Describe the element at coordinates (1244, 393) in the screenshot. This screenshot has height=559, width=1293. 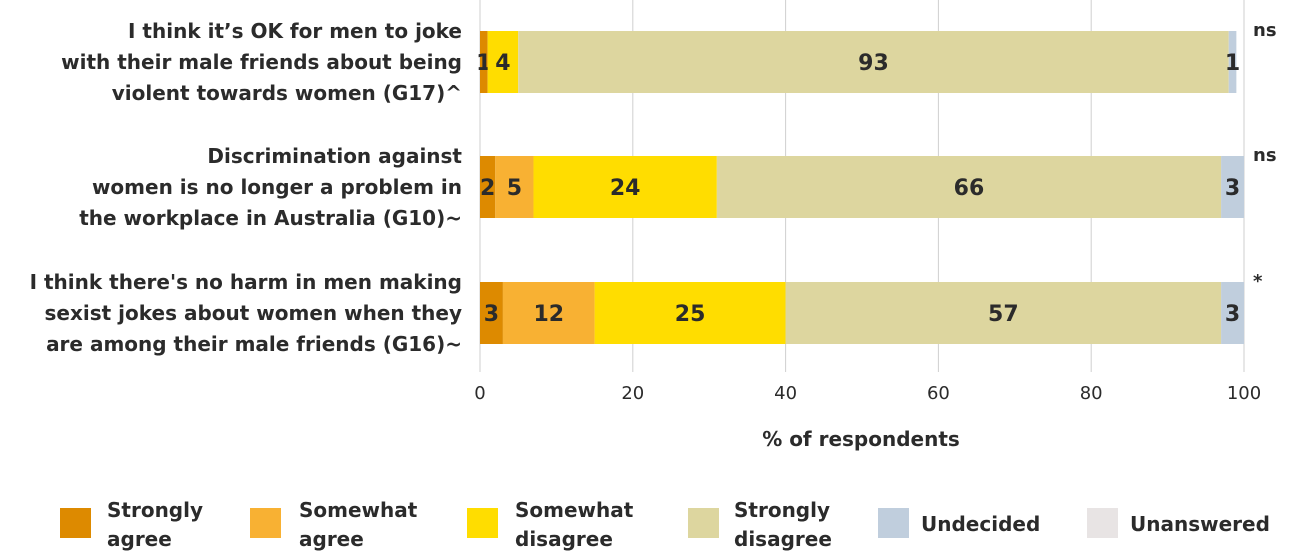
I see `x-tick-label: 100` at that location.